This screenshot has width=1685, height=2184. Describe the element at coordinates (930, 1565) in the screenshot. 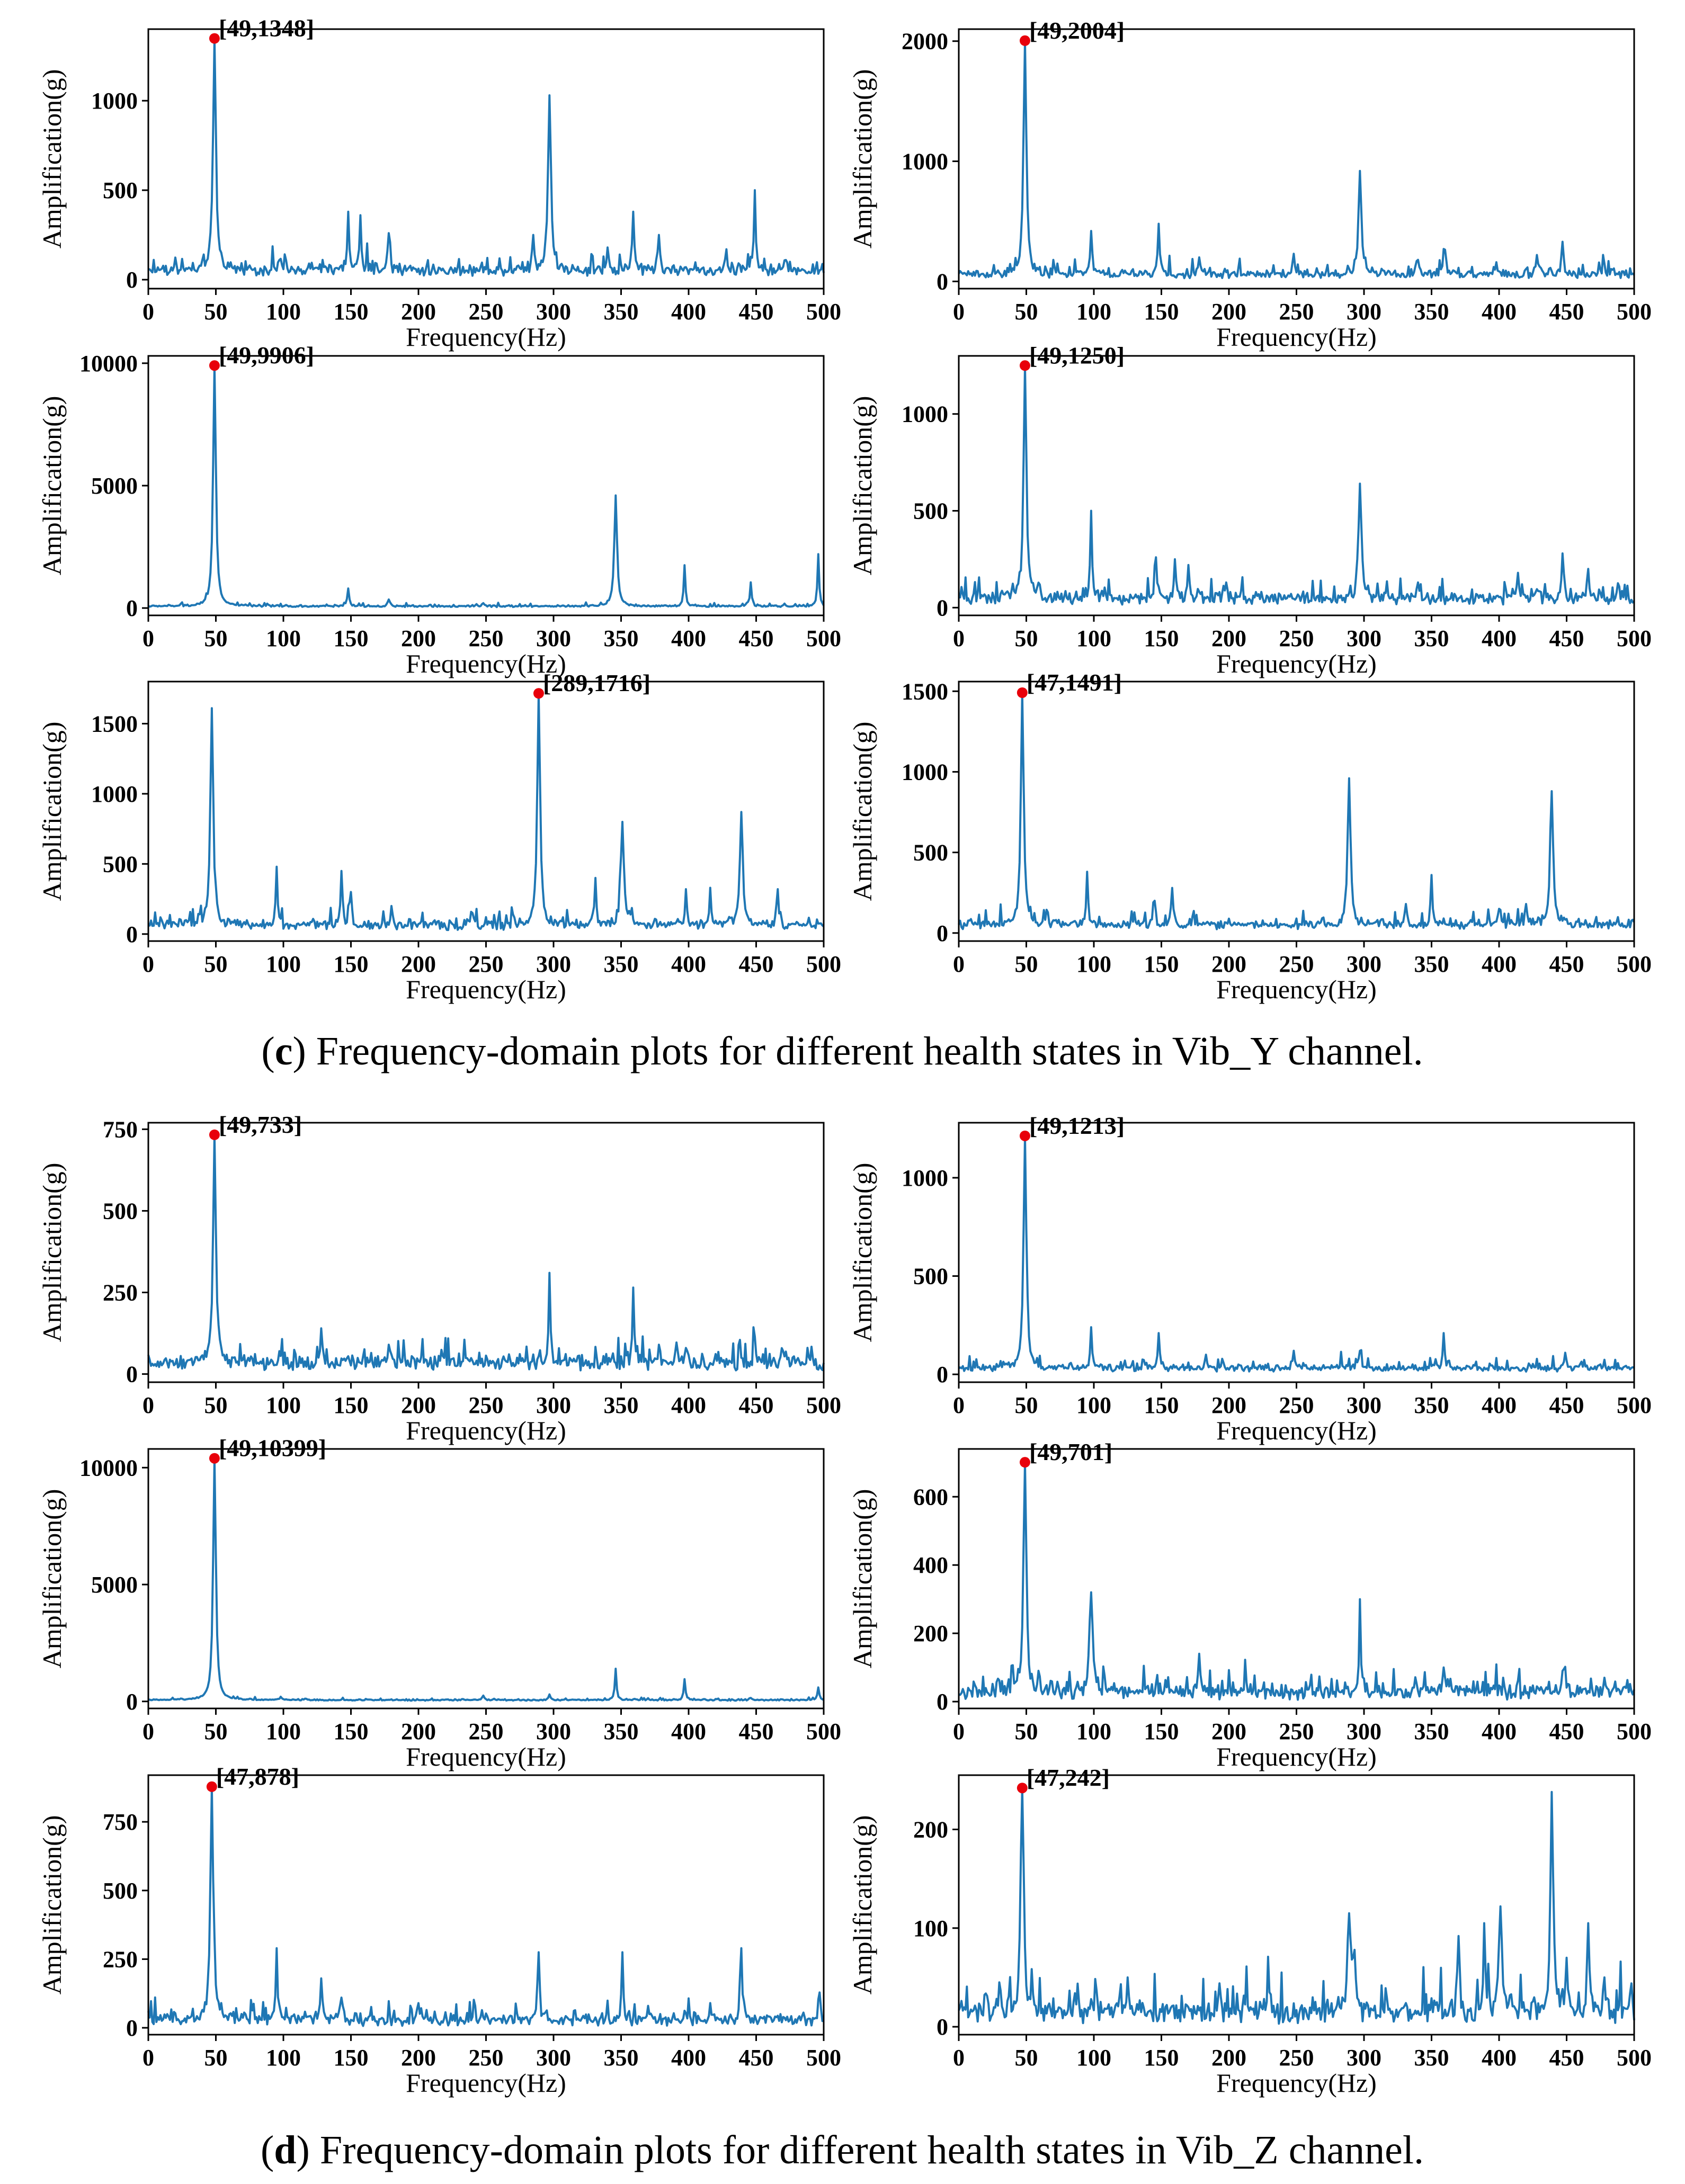

I see `y-tick-label: 400` at that location.